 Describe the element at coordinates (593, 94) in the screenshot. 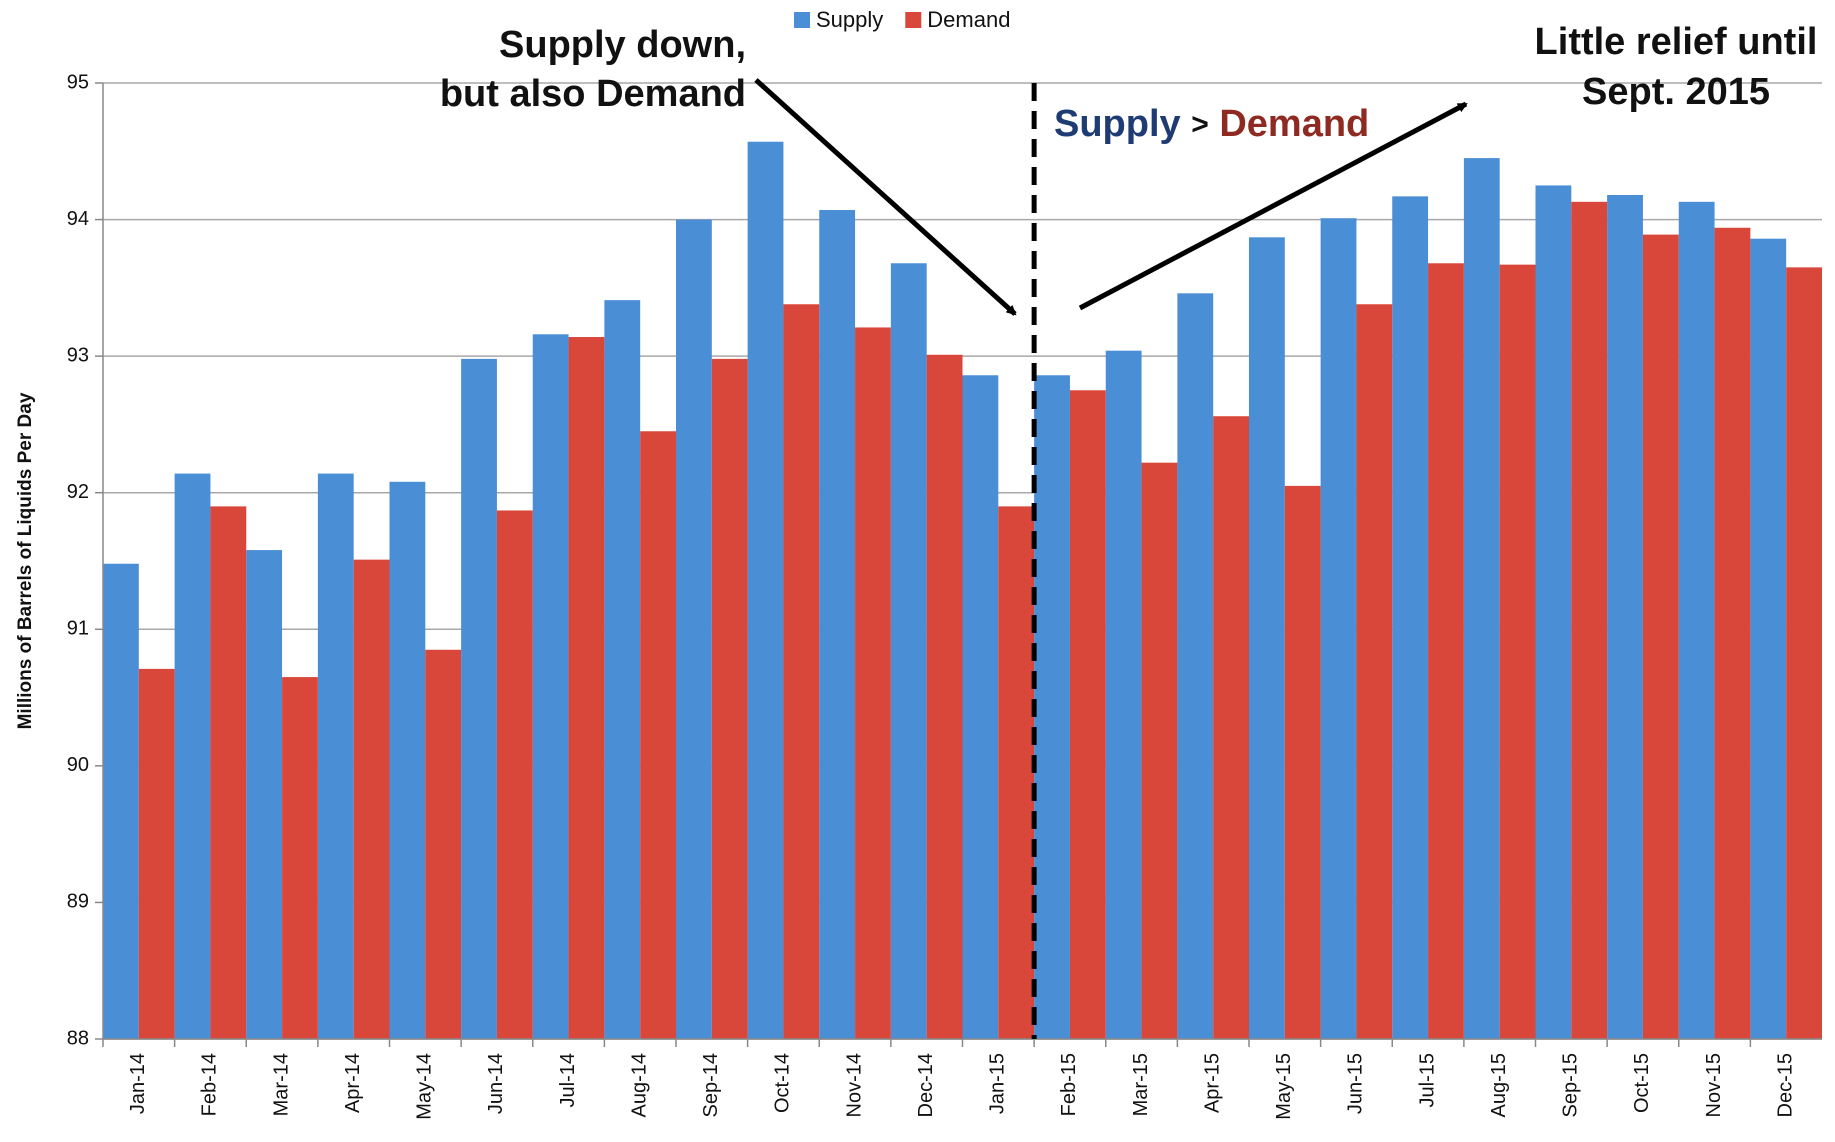

I see `annotation: but also Demand` at that location.